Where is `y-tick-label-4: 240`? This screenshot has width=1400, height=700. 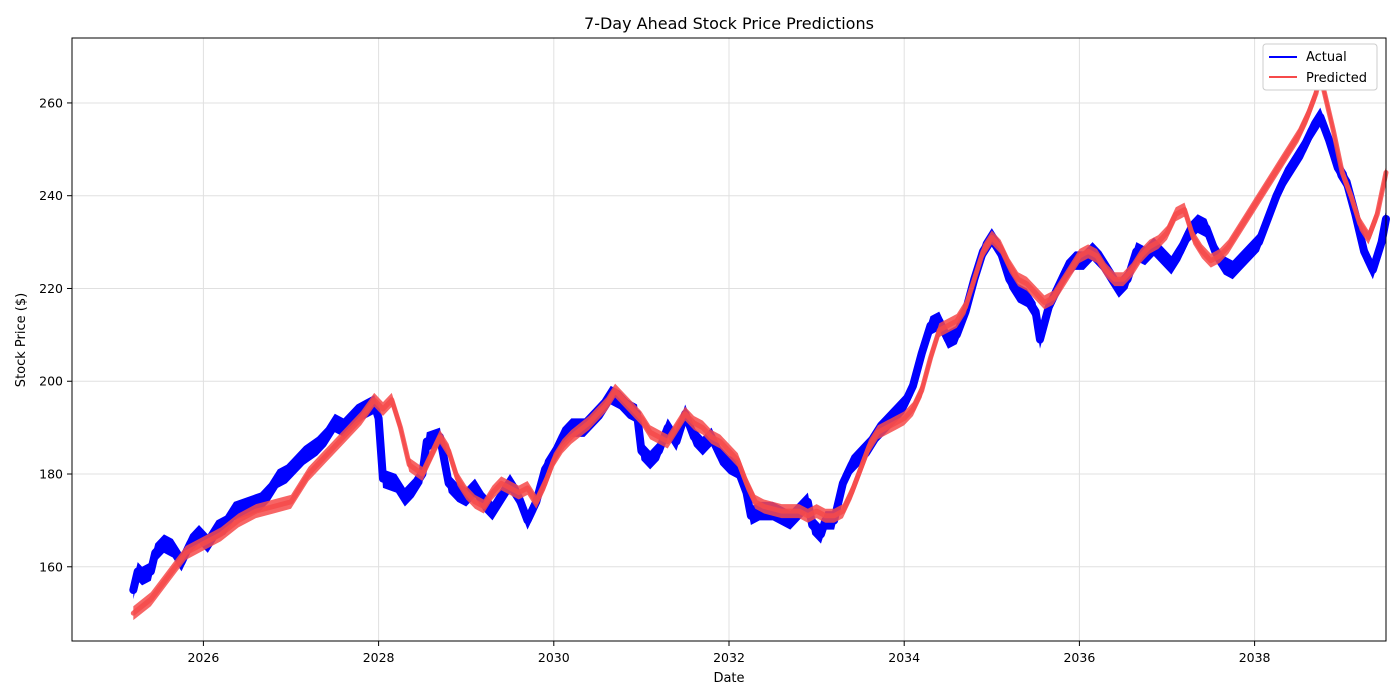 y-tick-label-4: 240 is located at coordinates (51, 195).